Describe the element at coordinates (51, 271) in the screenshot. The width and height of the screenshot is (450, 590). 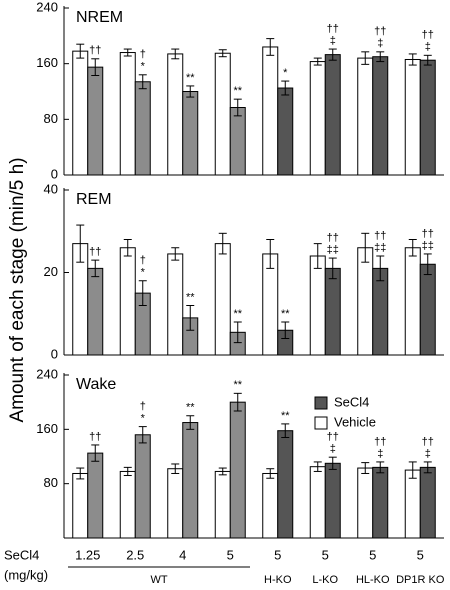
I see `y-tick-label: 20` at that location.